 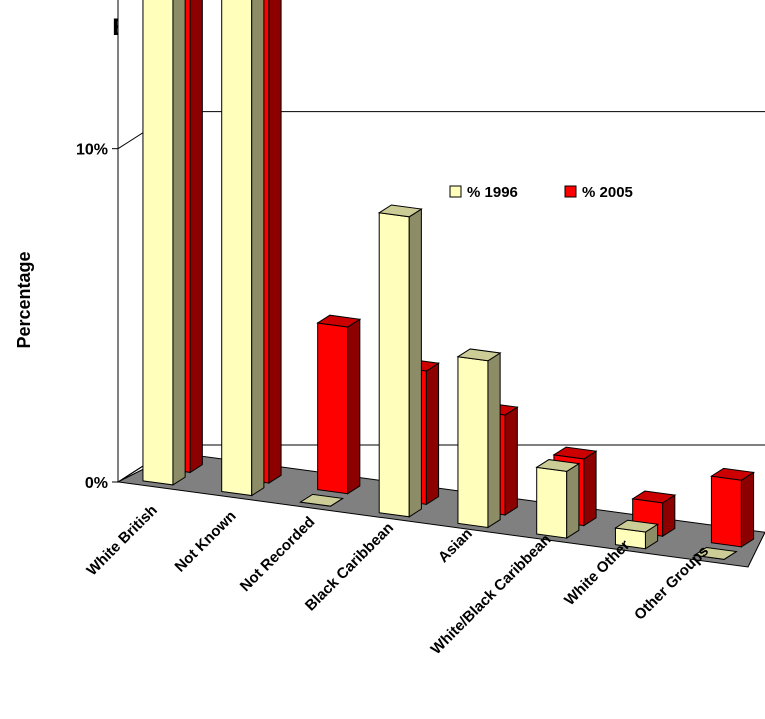 I want to click on legend-label: % 2005, so click(x=607, y=192).